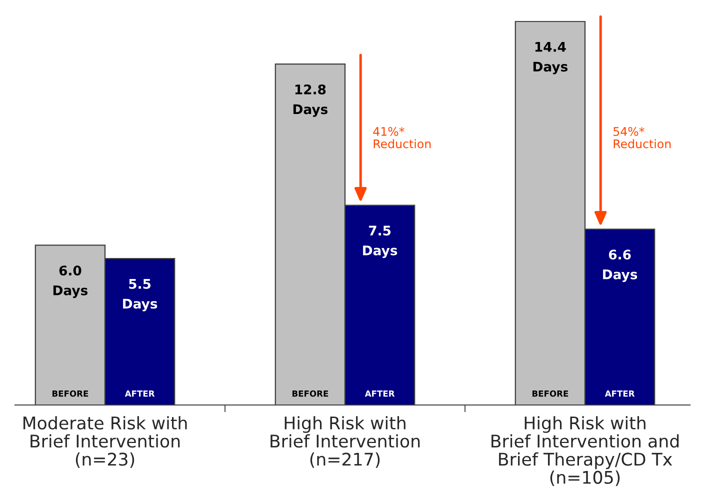 The height and width of the screenshot is (503, 708). I want to click on annotation: 41%* Reduction, so click(402, 137).